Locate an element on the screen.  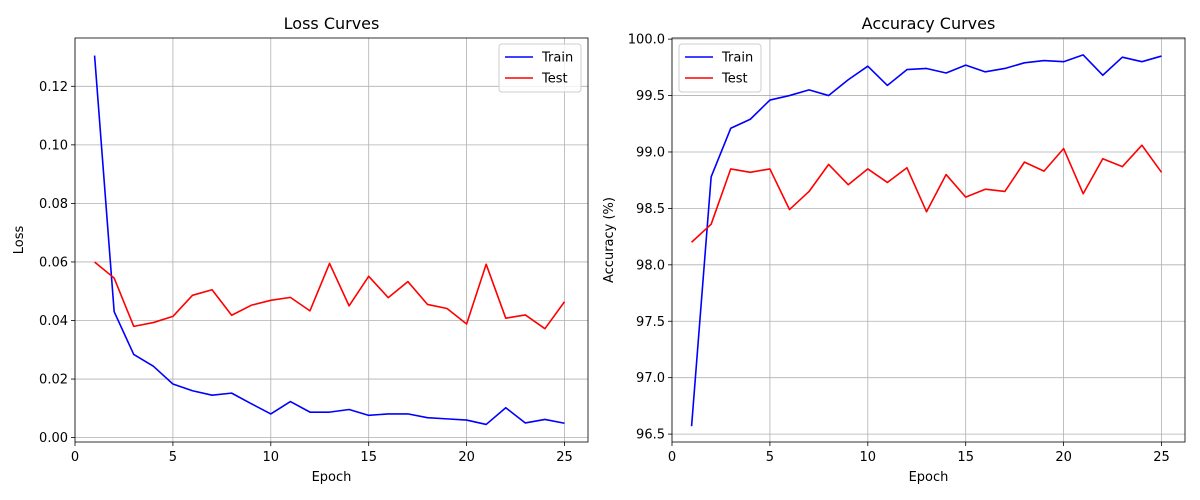
y-tick-label: 0.04 is located at coordinates (53, 321).